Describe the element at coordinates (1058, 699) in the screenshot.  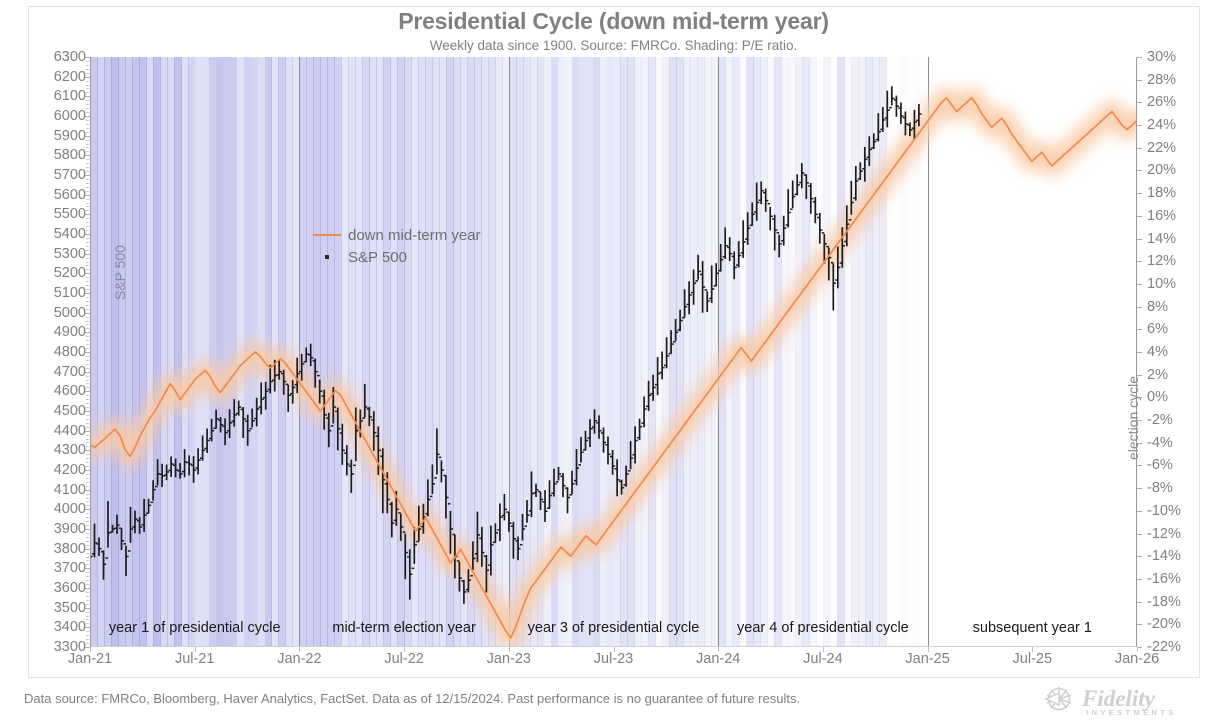
I see `starburst-icon` at that location.